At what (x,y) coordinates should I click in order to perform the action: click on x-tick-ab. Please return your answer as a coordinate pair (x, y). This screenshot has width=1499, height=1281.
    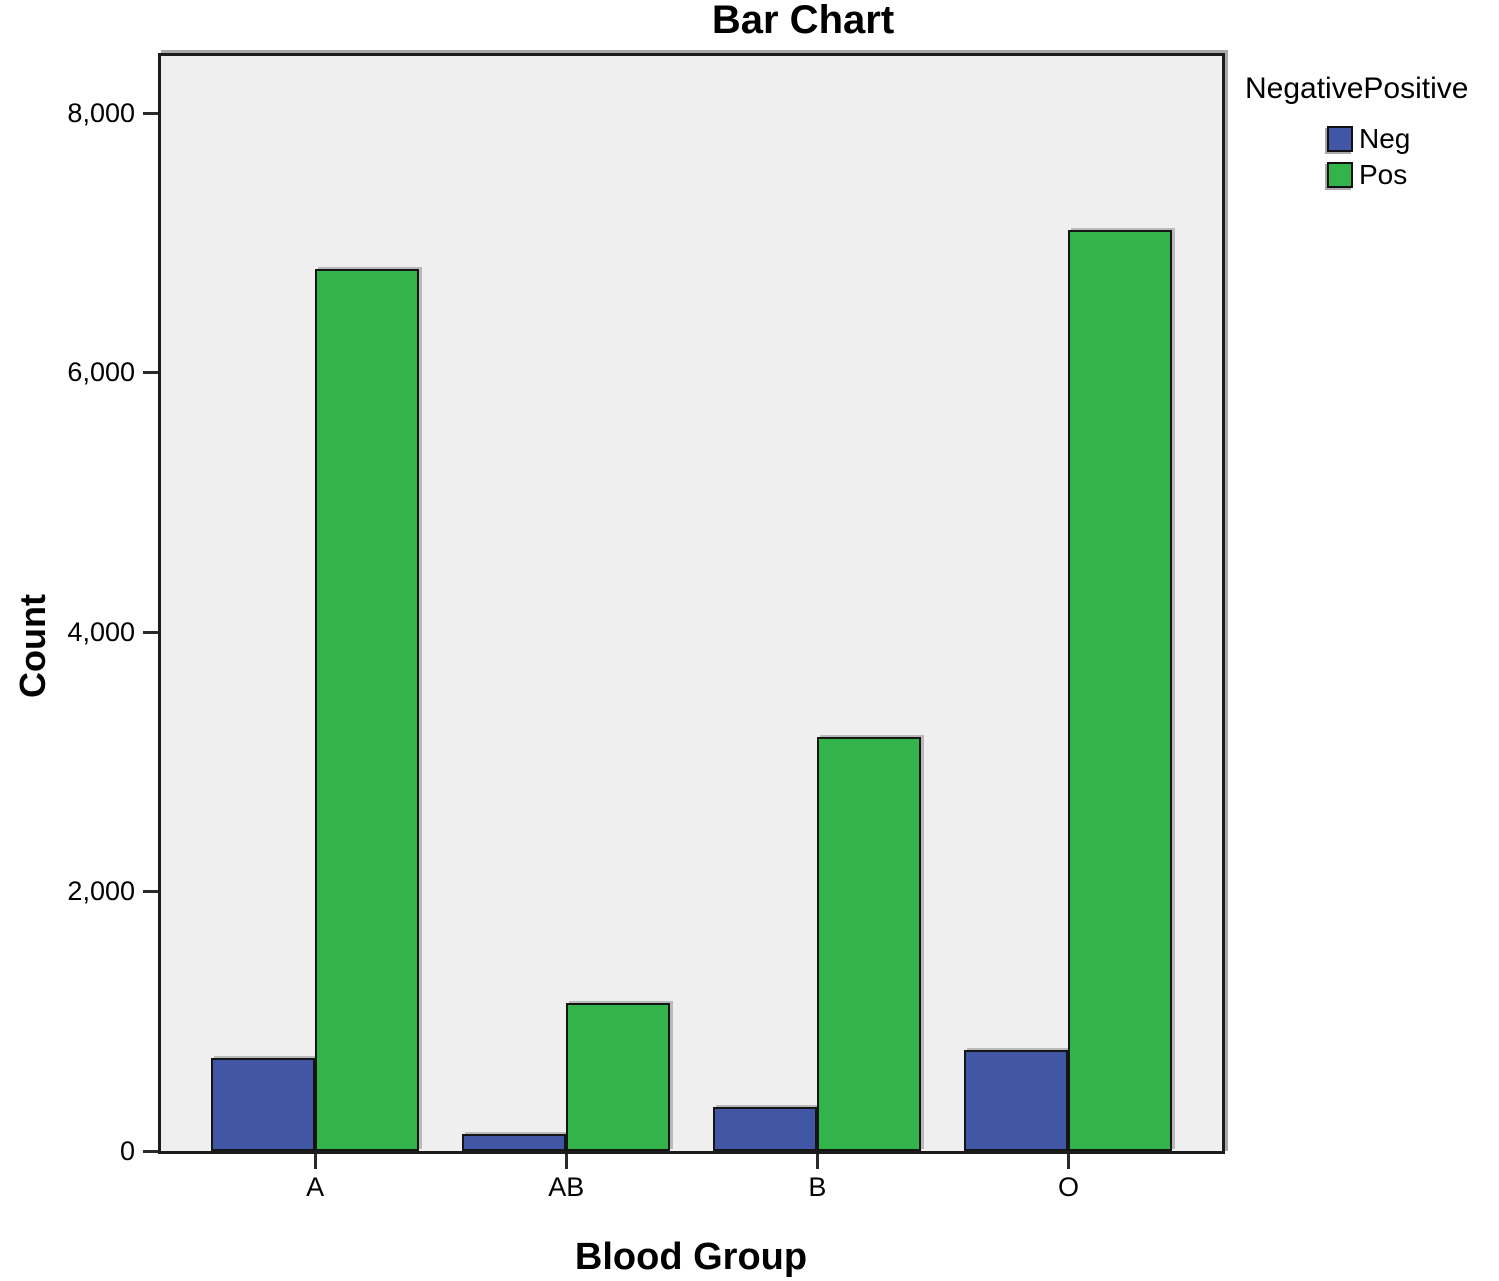
    Looking at the image, I should click on (566, 1161).